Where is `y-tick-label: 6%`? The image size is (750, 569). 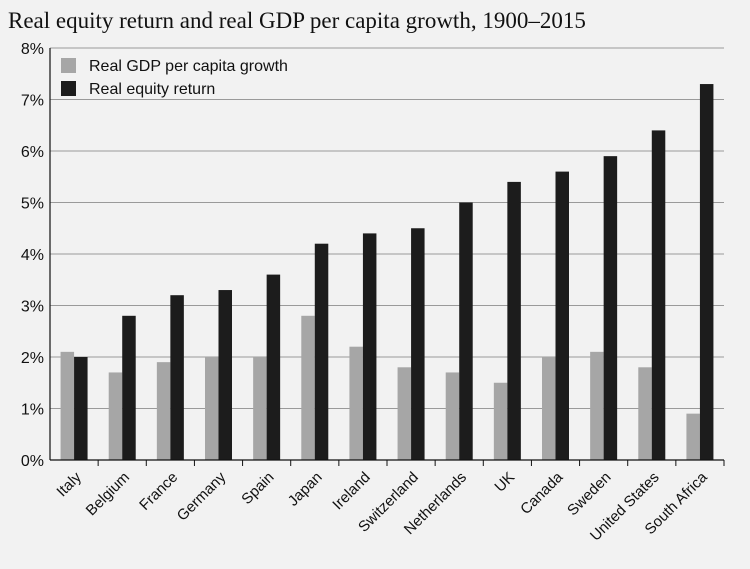
y-tick-label: 6% is located at coordinates (32, 152).